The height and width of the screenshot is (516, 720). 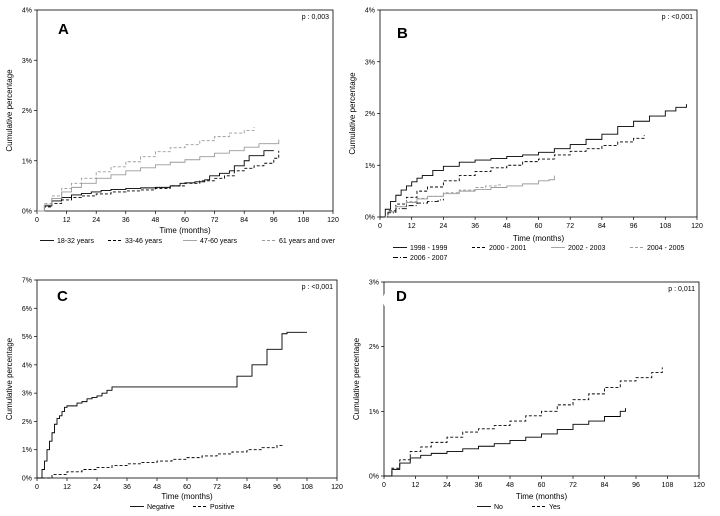 I want to click on legend-label: Yes, so click(x=555, y=507).